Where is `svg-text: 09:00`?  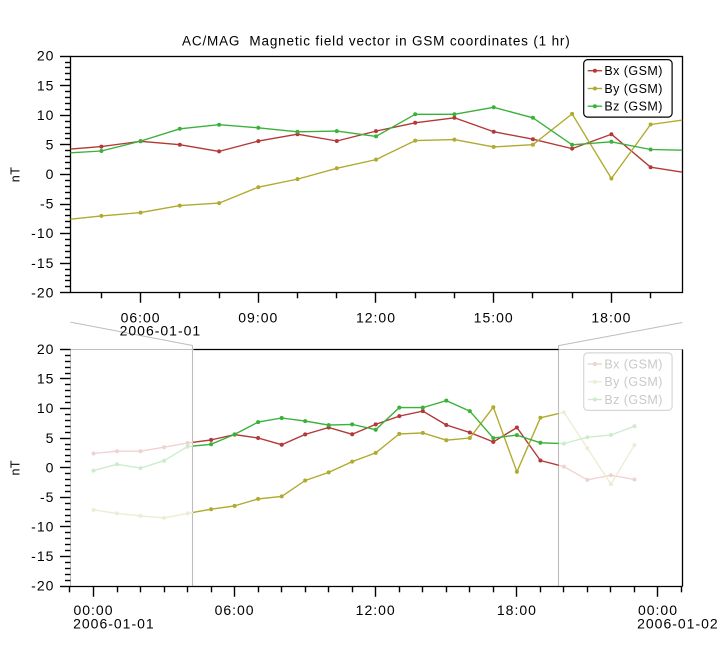 svg-text: 09:00 is located at coordinates (258, 317).